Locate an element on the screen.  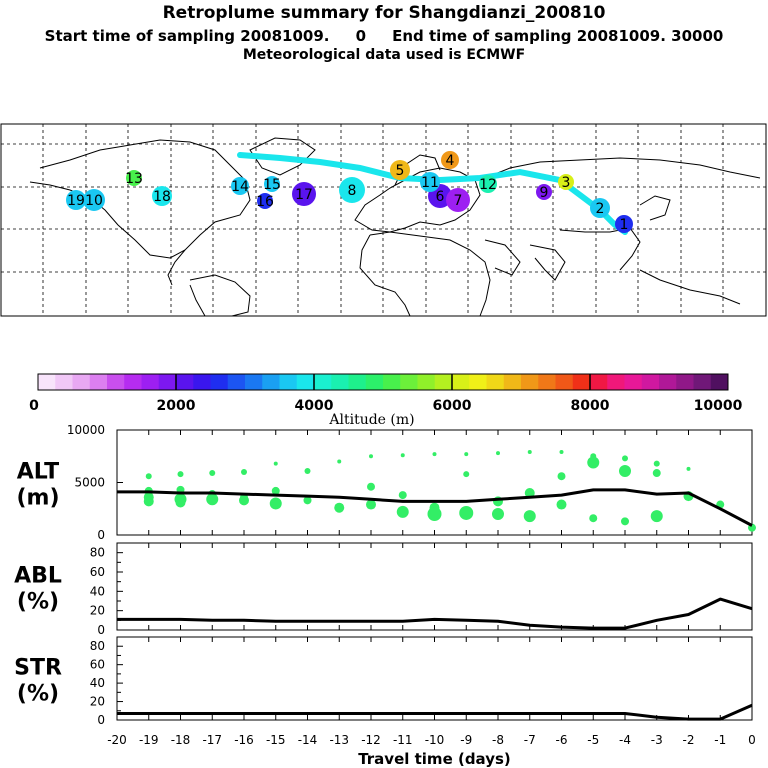
x-tick-label: -15 is located at coordinates (276, 740).